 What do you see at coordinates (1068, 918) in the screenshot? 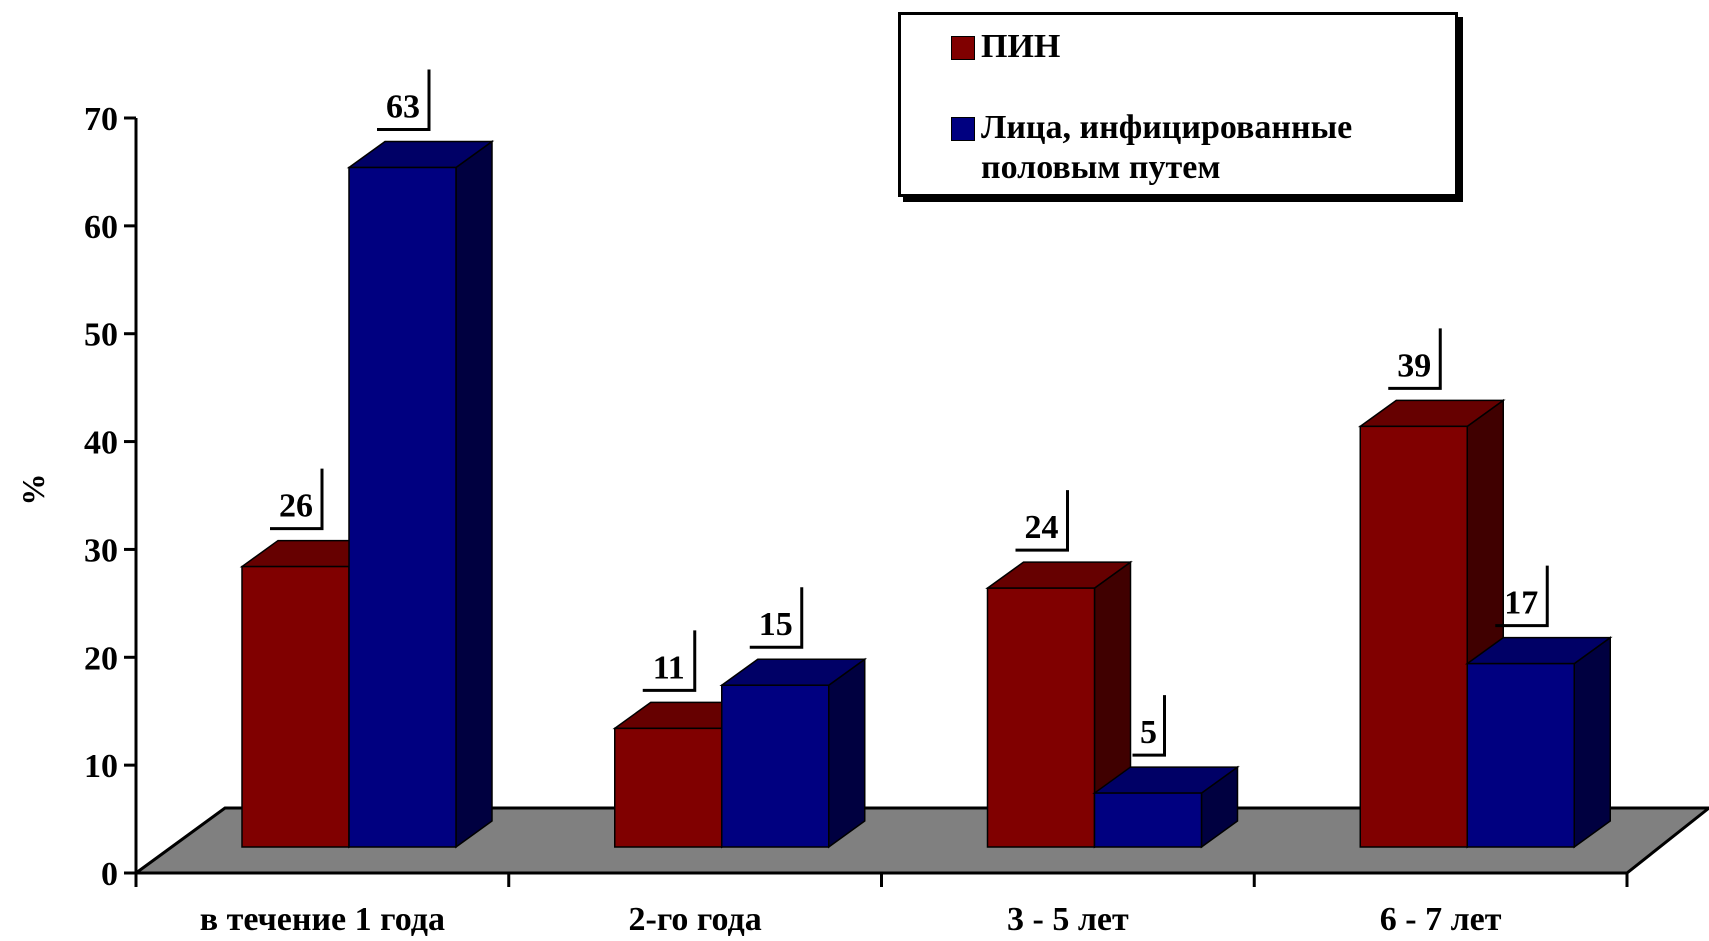
I see `x-tick-label-3-5-лет: 3 - 5 лет` at bounding box center [1068, 918].